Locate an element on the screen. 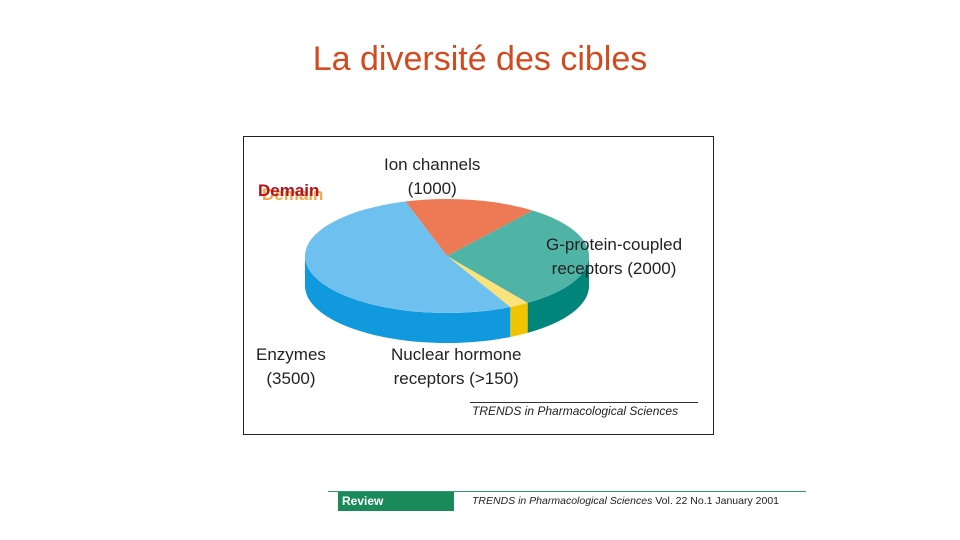 This screenshot has width=960, height=540. slice-ion-channels is located at coordinates (469, 227).